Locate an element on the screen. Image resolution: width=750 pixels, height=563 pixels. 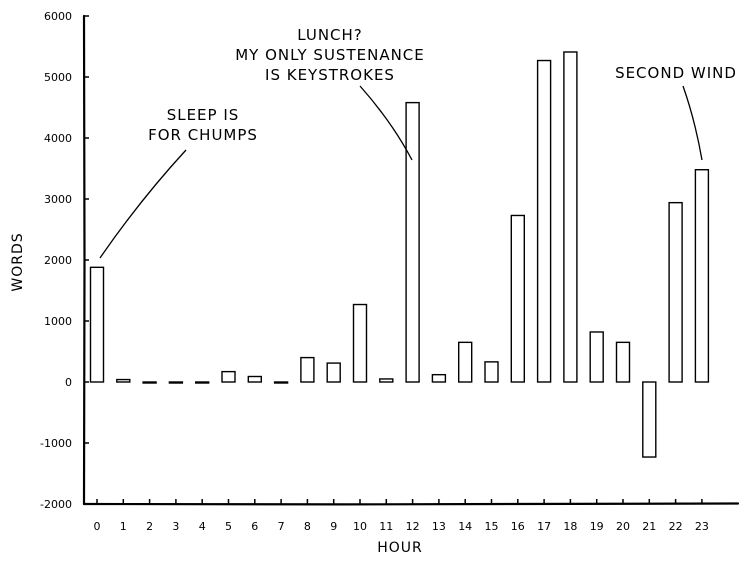
x-tick-label: 8 is located at coordinates (307, 526).